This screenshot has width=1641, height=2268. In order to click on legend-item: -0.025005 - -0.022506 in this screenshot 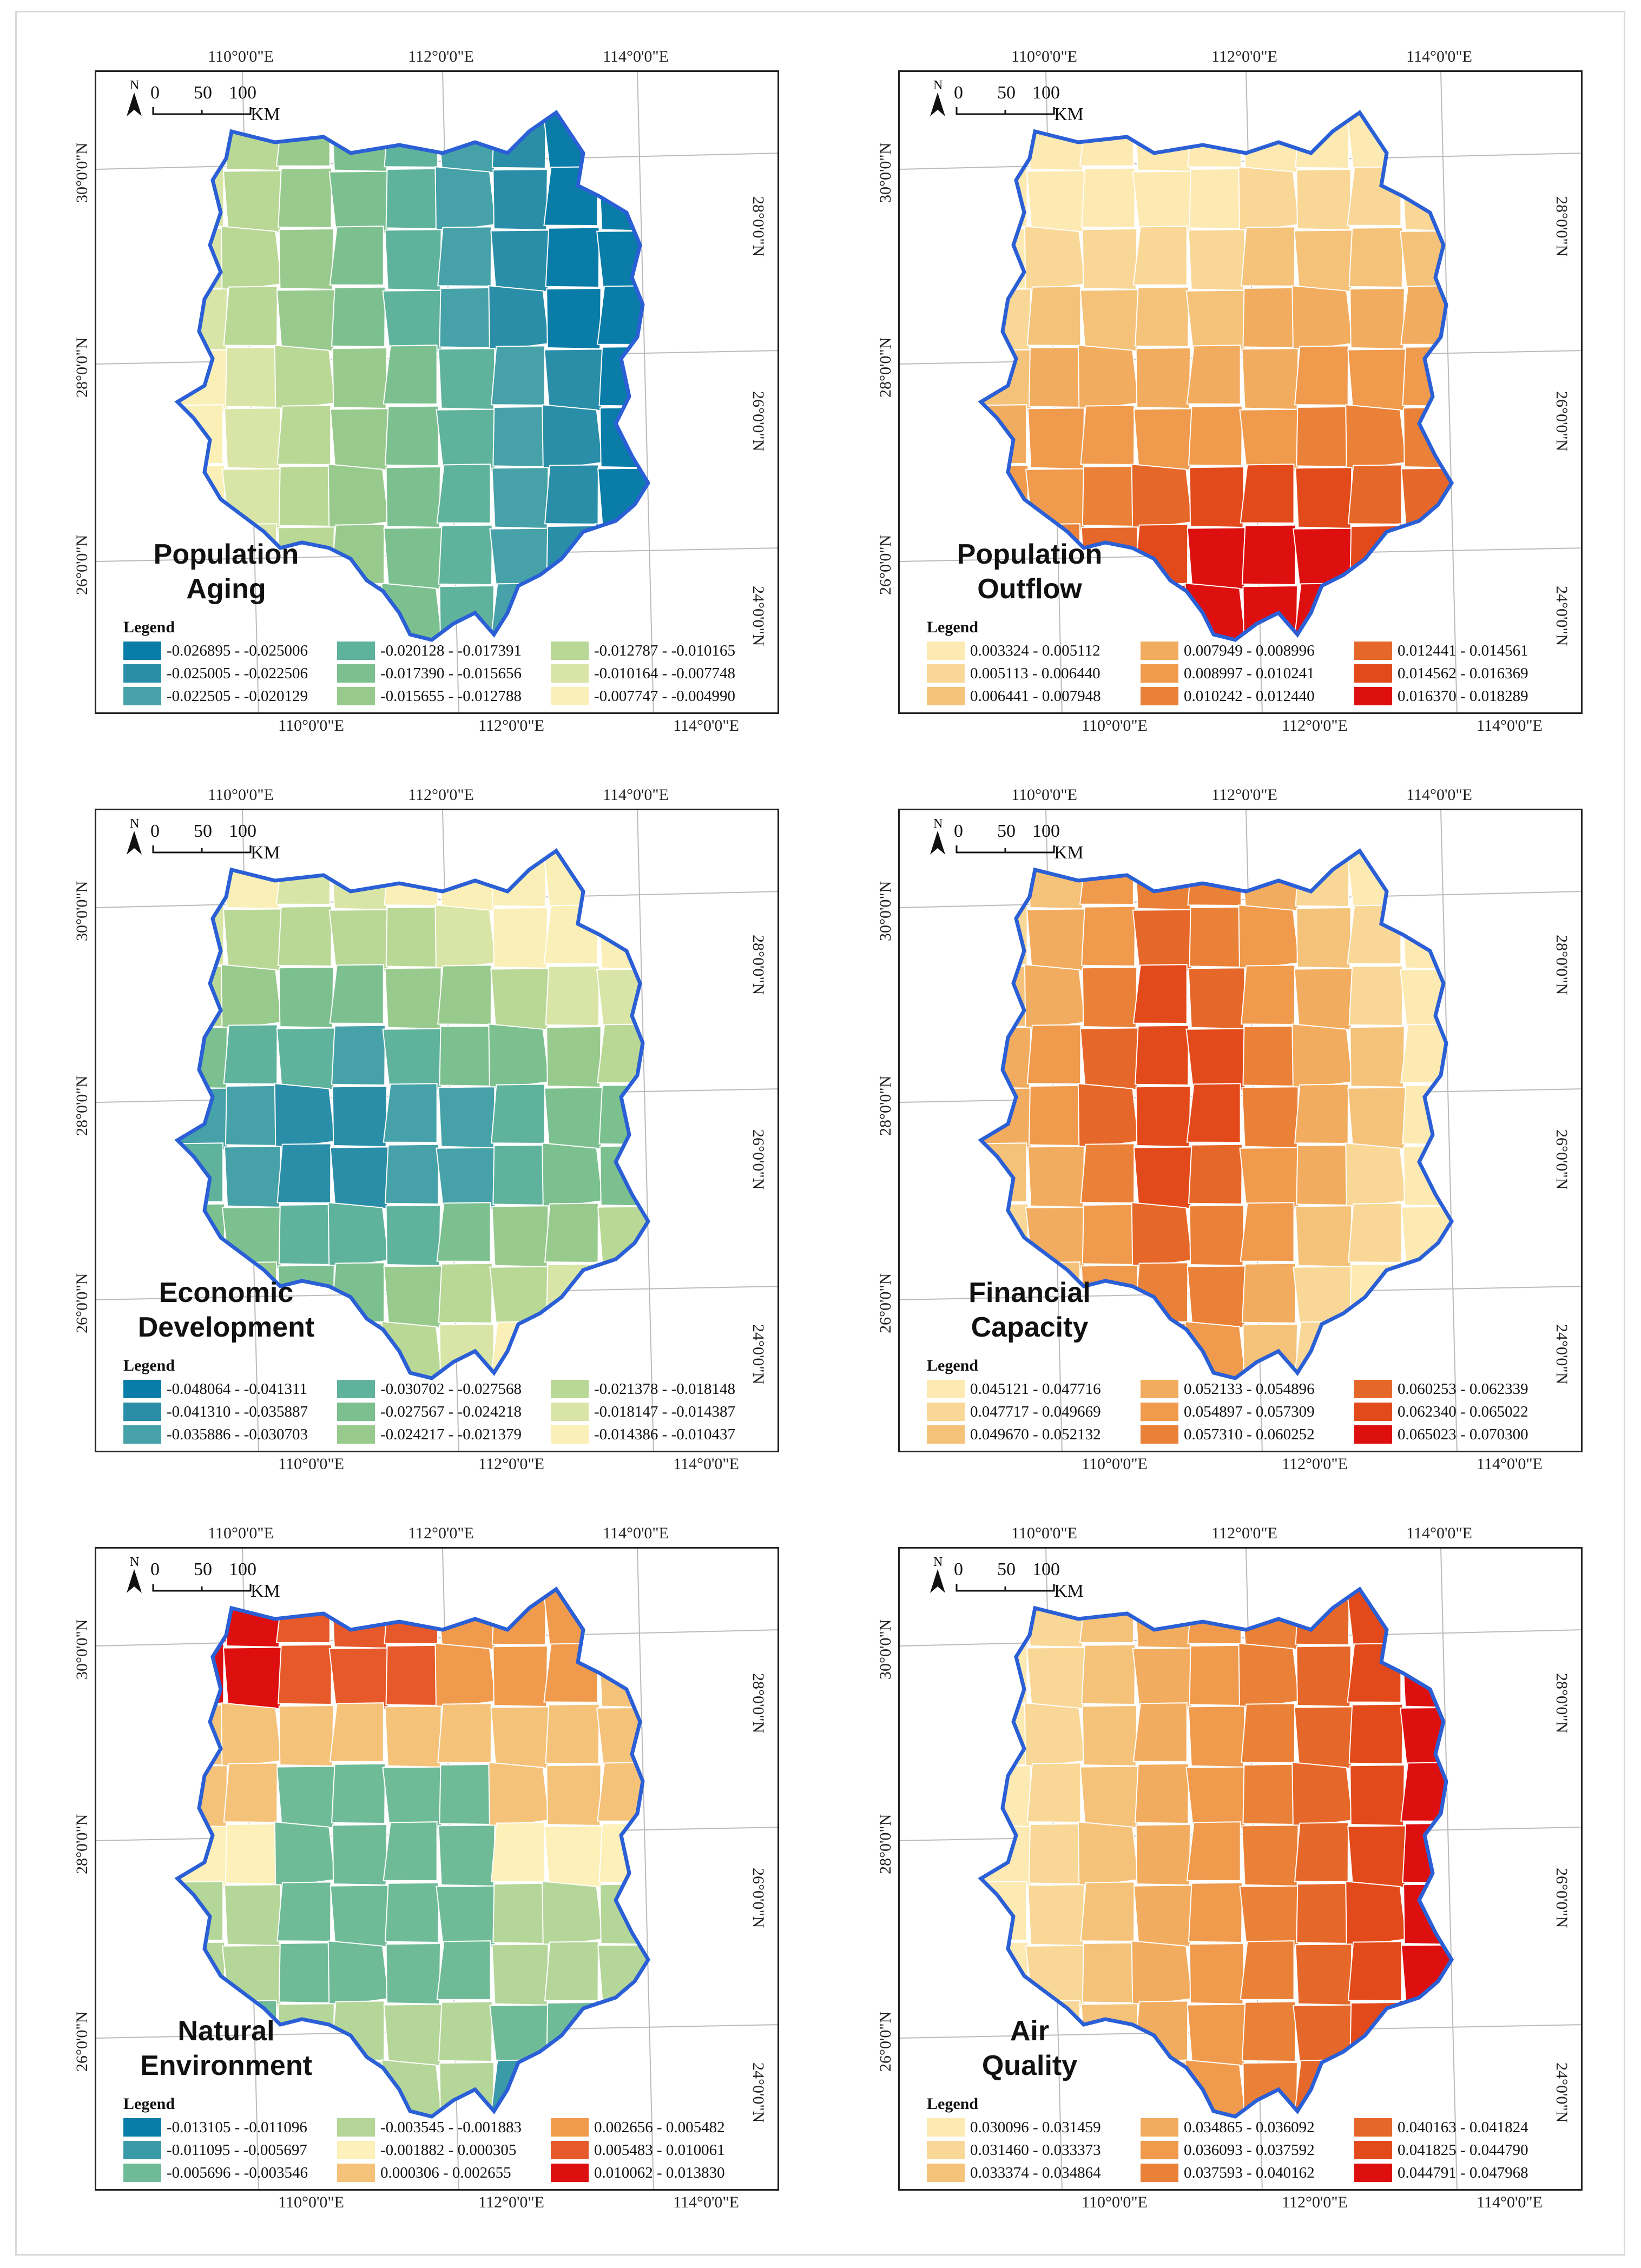, I will do `click(215, 673)`.